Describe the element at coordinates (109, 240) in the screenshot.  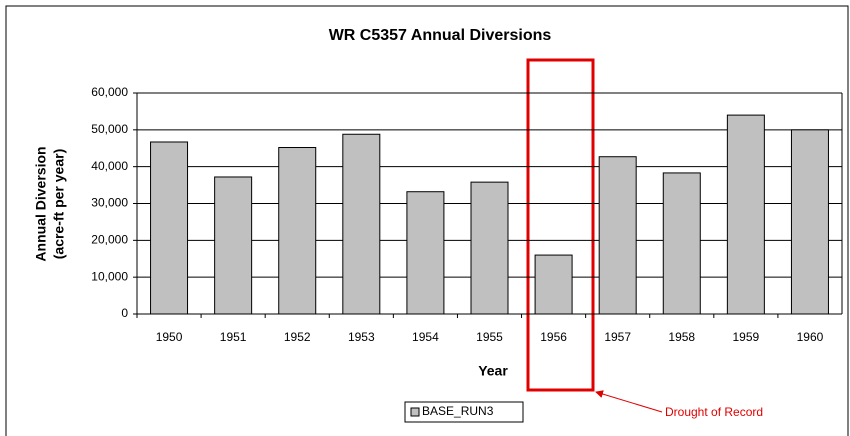
I see `y-tick-label: 20,000` at that location.